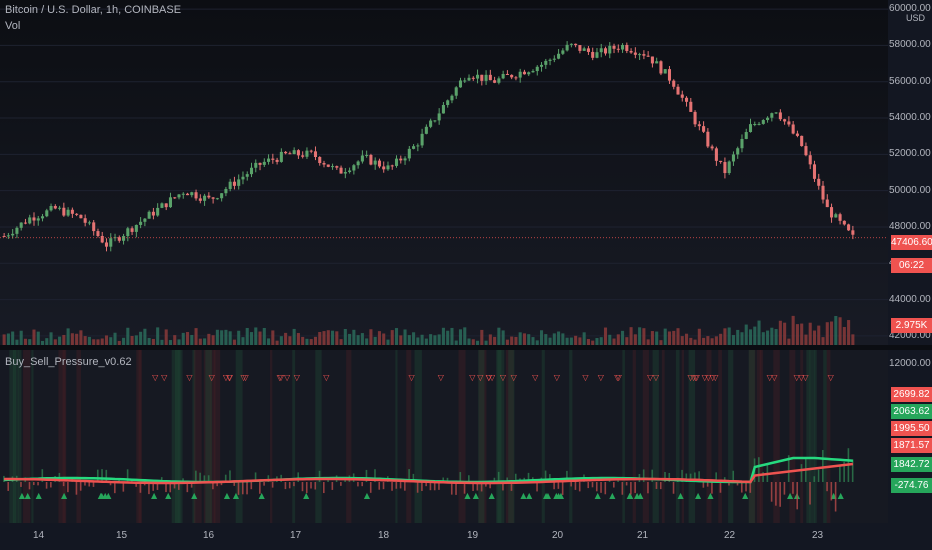 This screenshot has height=550, width=932. I want to click on symbol-title: Bitcoin / U.S. Dollar, 1h, COINBASE, so click(93, 10).